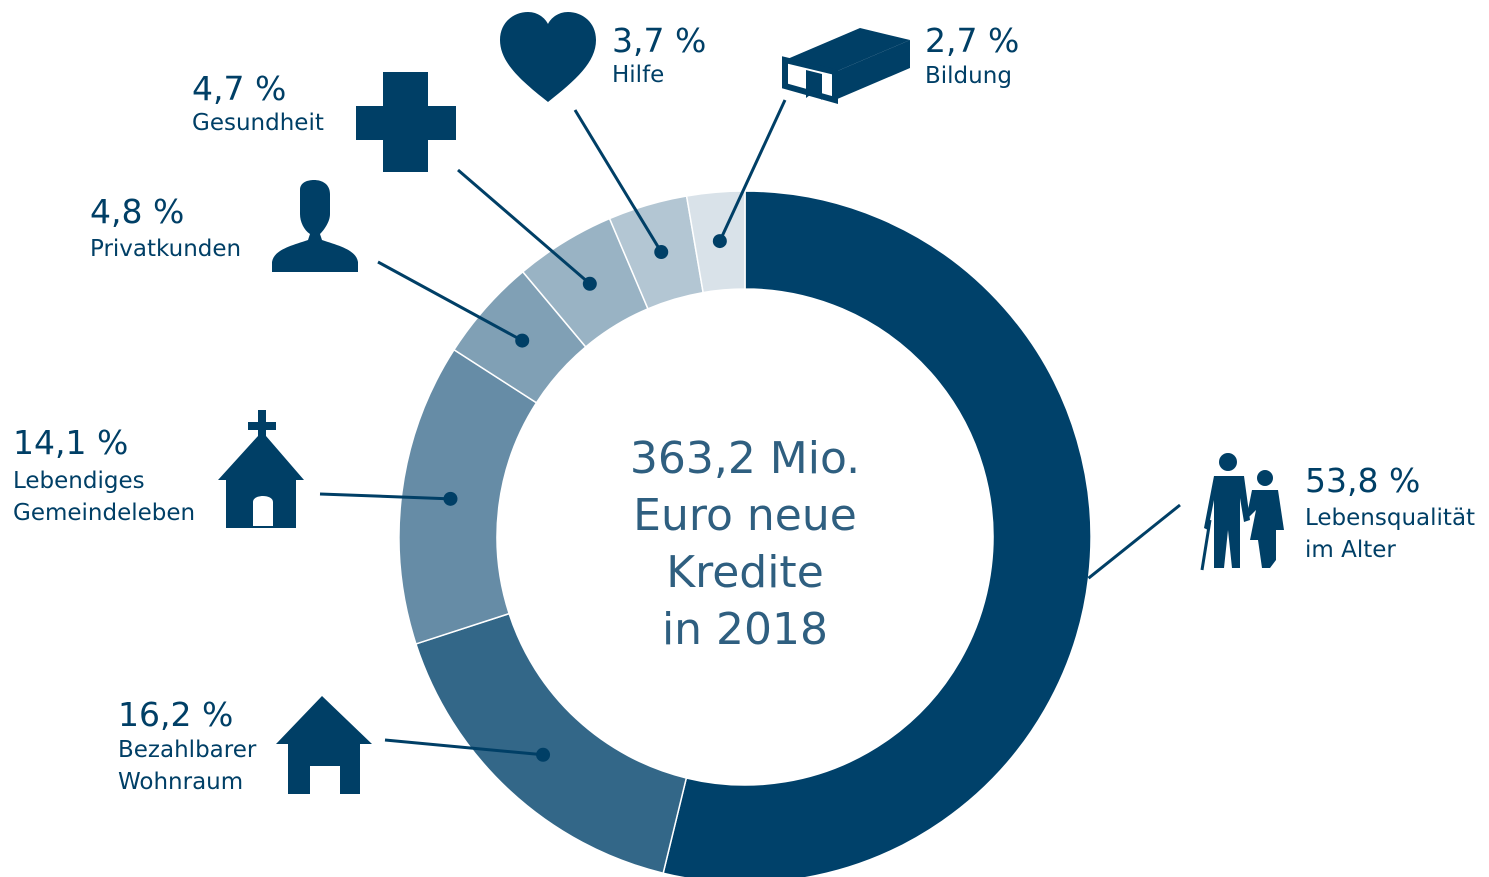 This screenshot has width=1489, height=877. What do you see at coordinates (1242, 512) in the screenshot?
I see `couple-icon` at bounding box center [1242, 512].